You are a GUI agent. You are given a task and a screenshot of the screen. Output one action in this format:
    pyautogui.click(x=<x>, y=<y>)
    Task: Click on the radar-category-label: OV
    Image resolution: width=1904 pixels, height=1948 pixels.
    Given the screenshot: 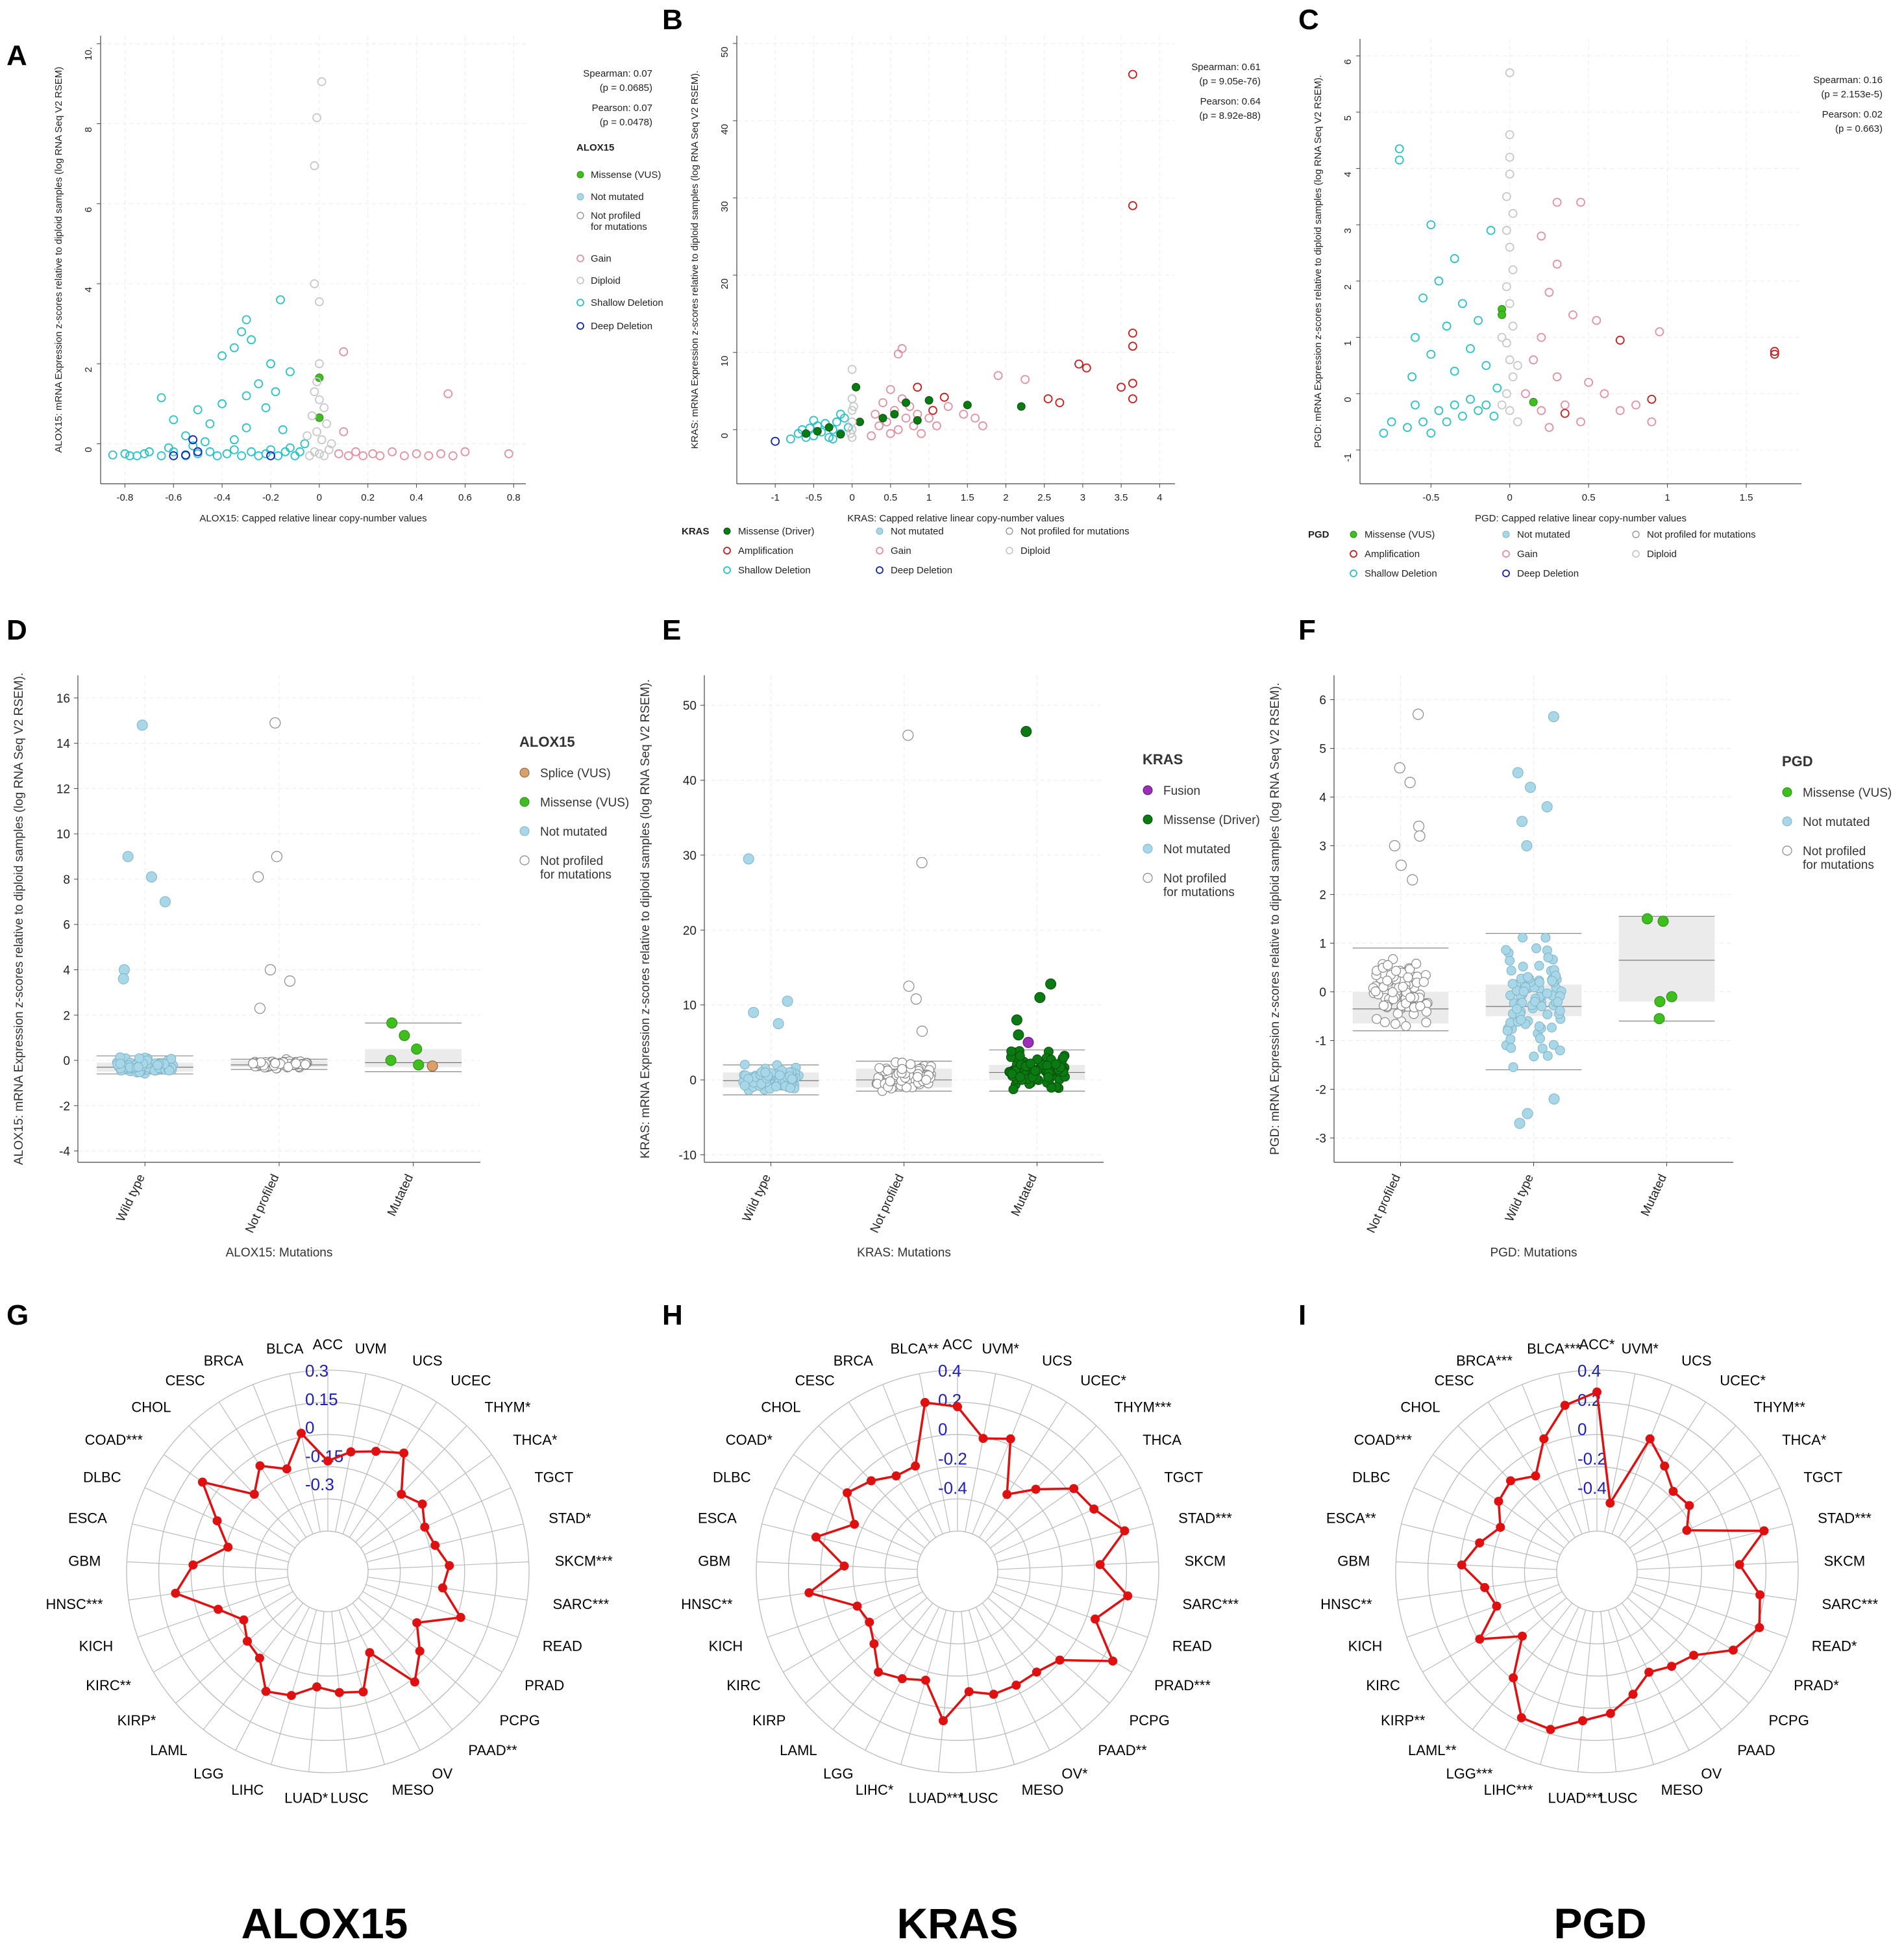 What is the action you would take?
    pyautogui.click(x=442, y=1774)
    